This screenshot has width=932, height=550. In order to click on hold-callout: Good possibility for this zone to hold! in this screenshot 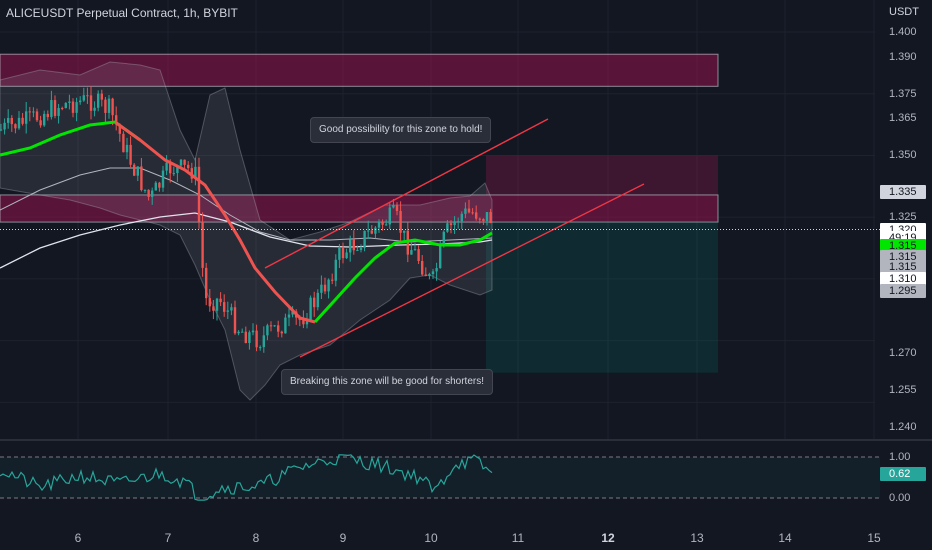, I will do `click(401, 130)`.